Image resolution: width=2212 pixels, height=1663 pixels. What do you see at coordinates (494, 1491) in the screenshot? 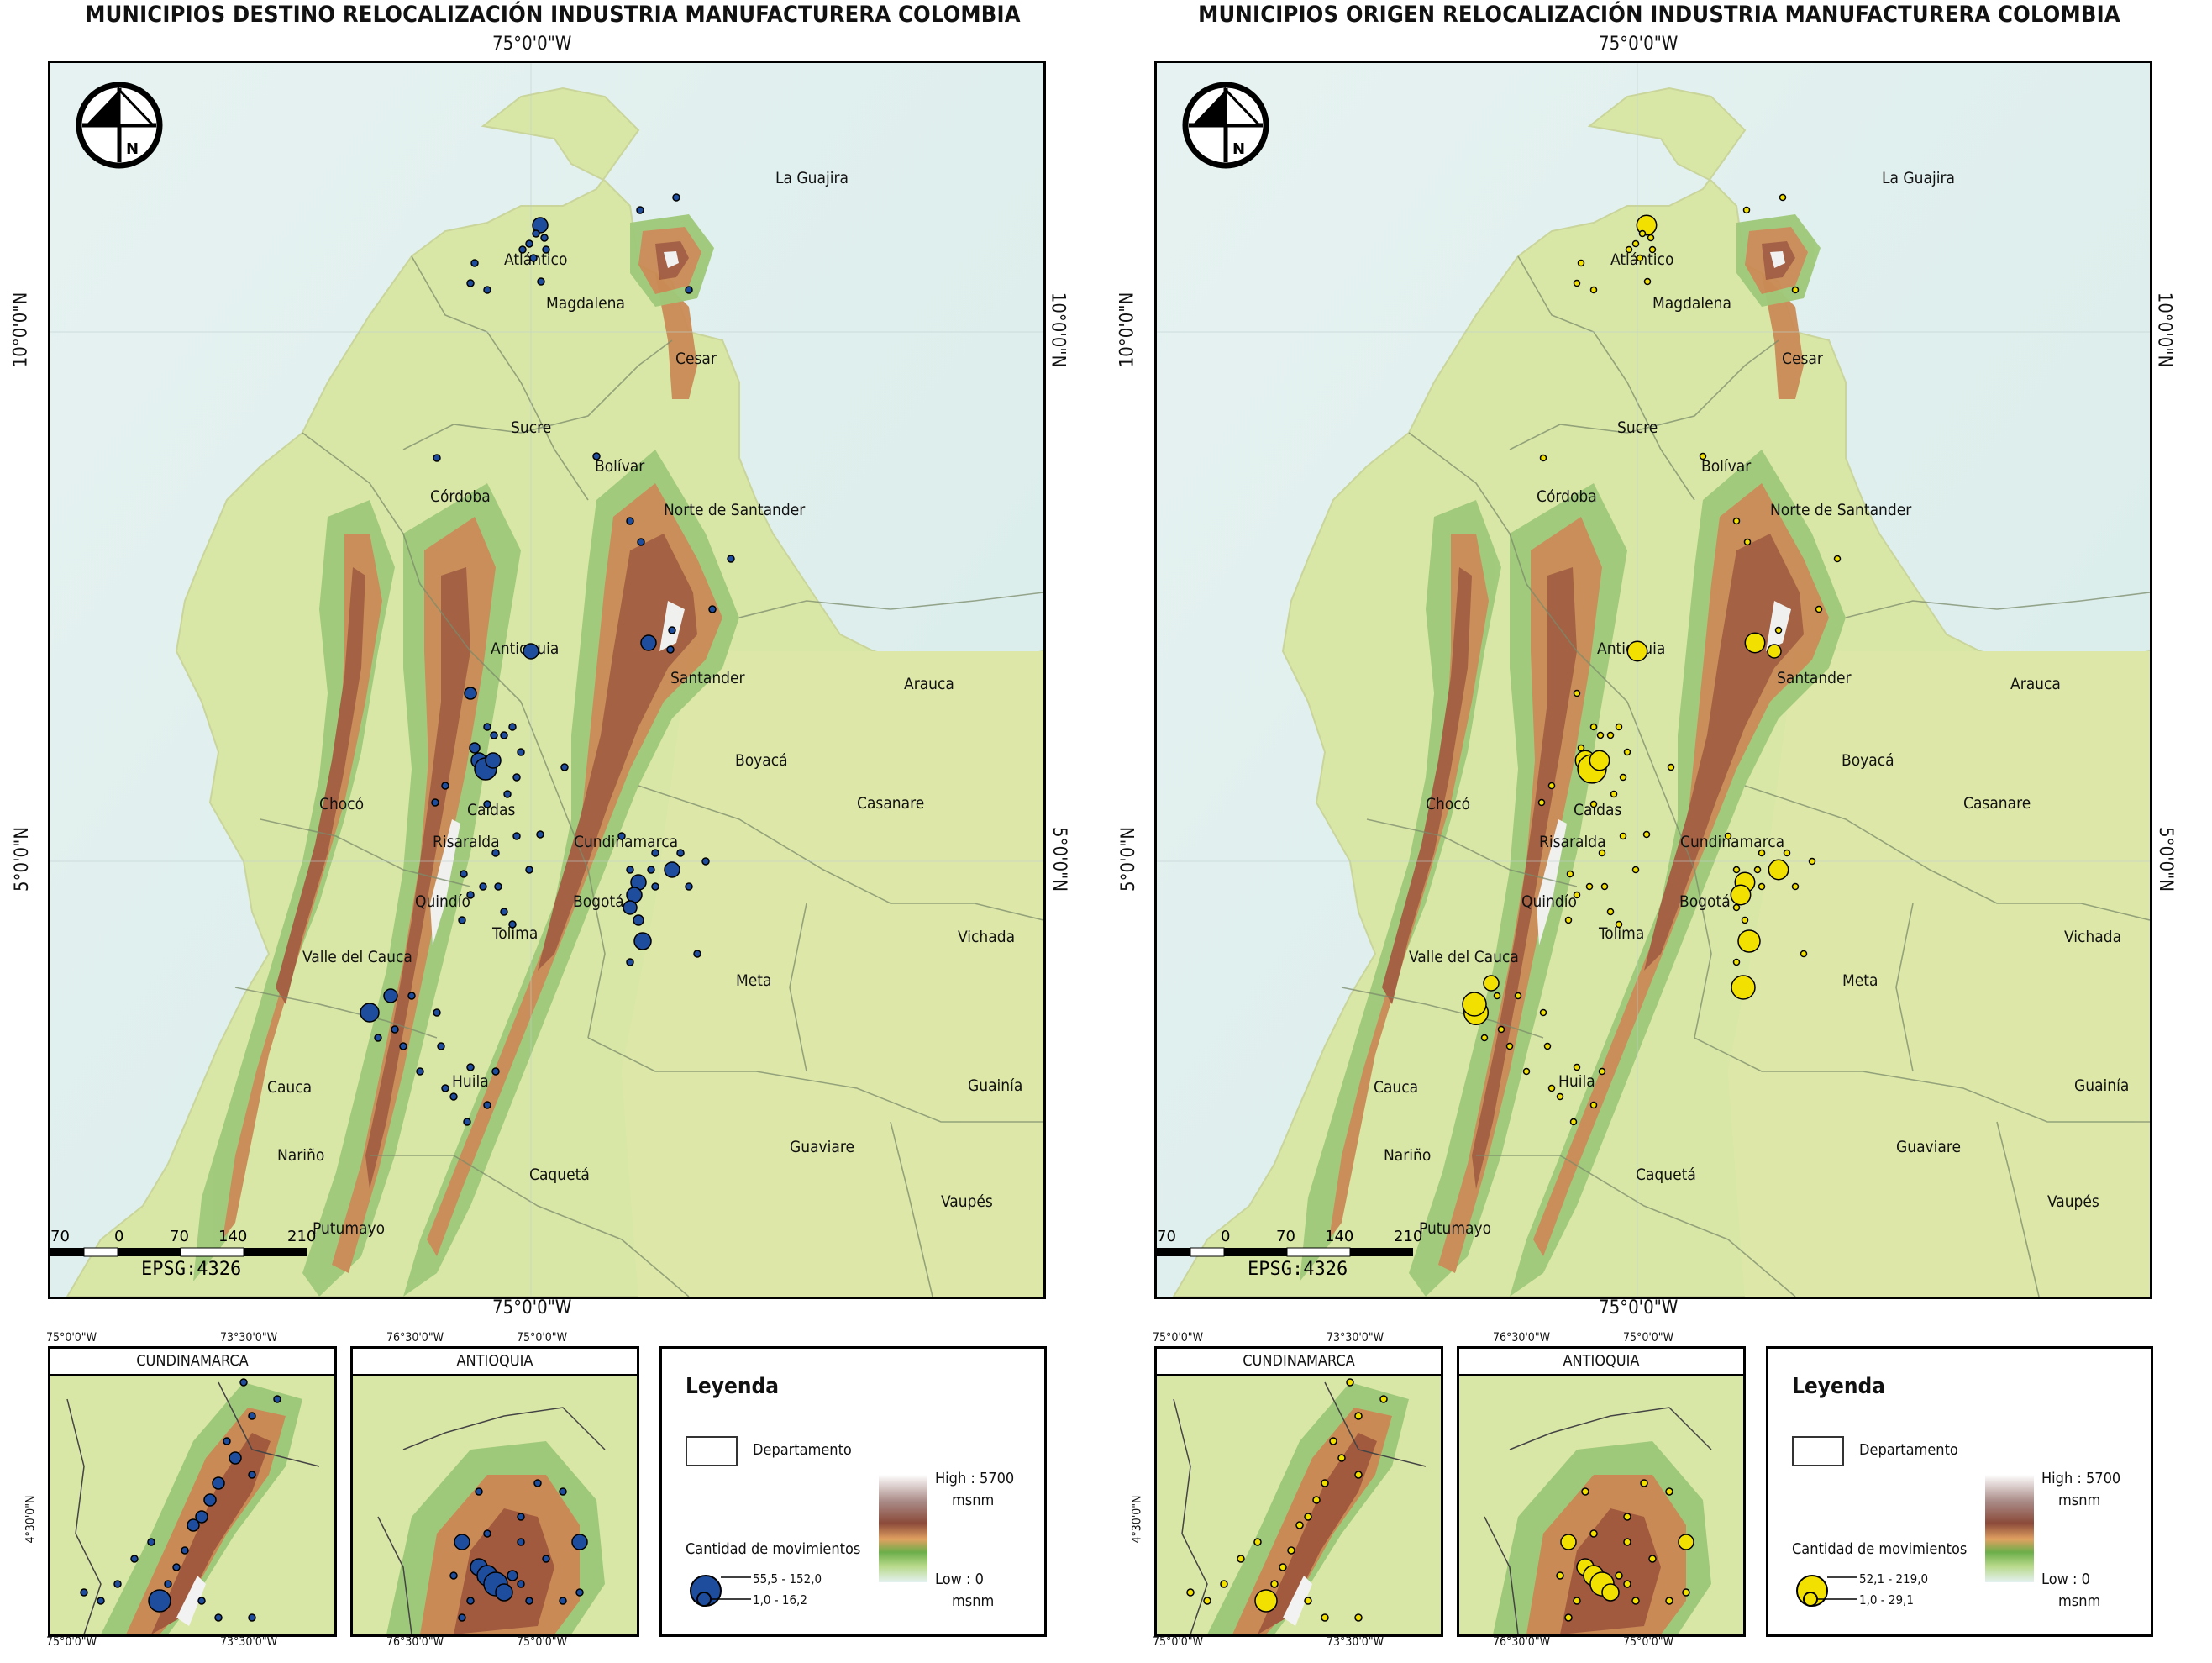
I see `inset-antioquia: ANTIOQUIA` at bounding box center [494, 1491].